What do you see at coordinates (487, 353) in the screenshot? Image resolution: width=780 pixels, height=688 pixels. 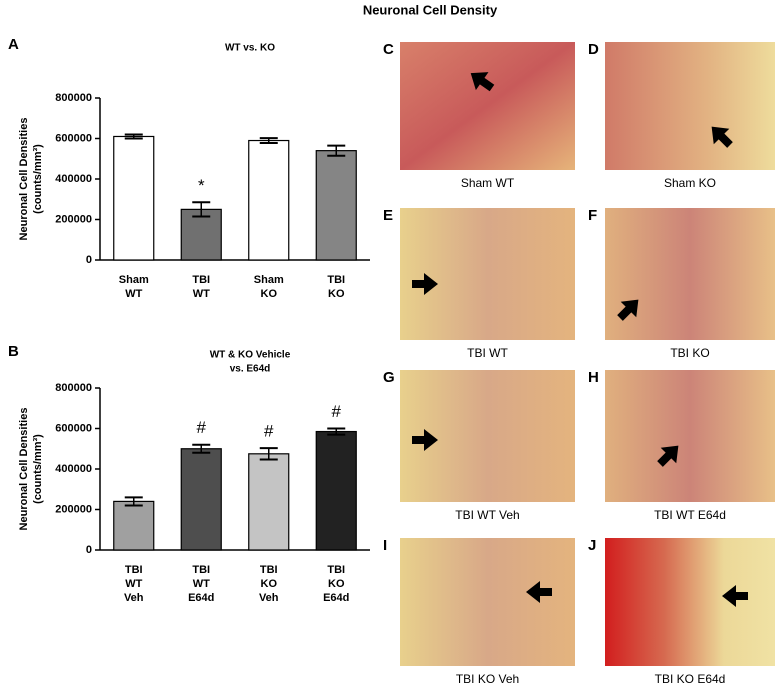 I see `panel-caption: TBI WT` at bounding box center [487, 353].